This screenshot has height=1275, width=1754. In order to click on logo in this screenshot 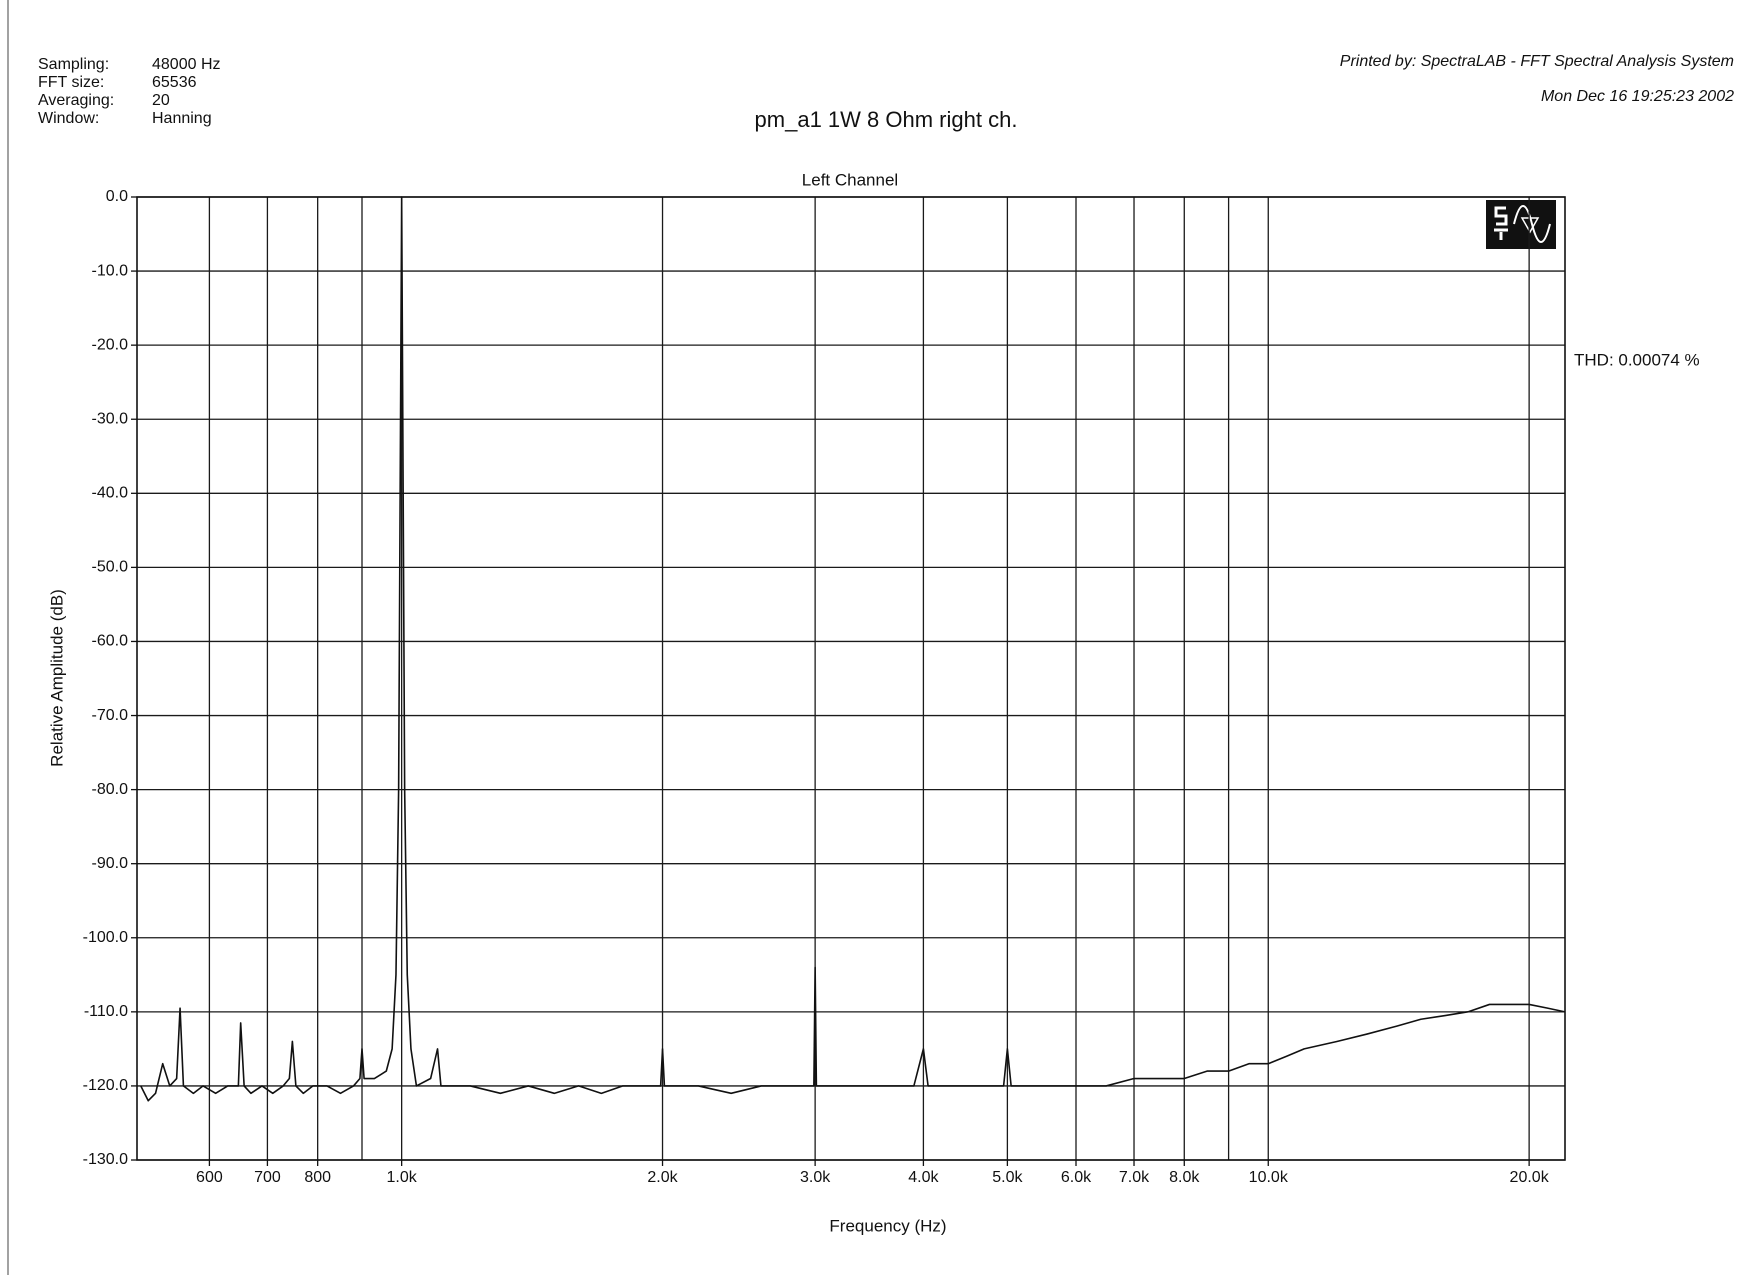, I will do `click(1521, 224)`.